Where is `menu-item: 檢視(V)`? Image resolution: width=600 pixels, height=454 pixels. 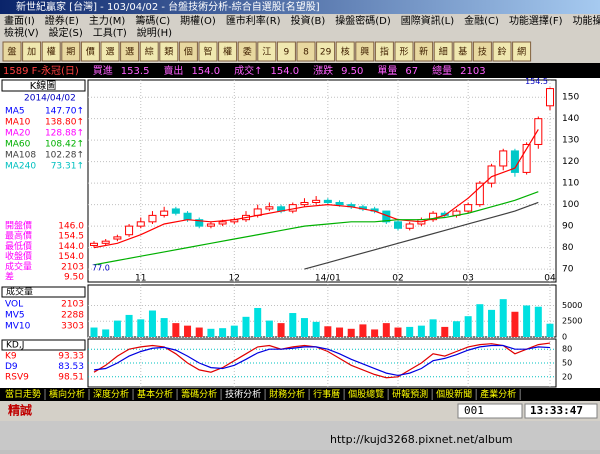 menu-item: 檢視(V) is located at coordinates (21, 32).